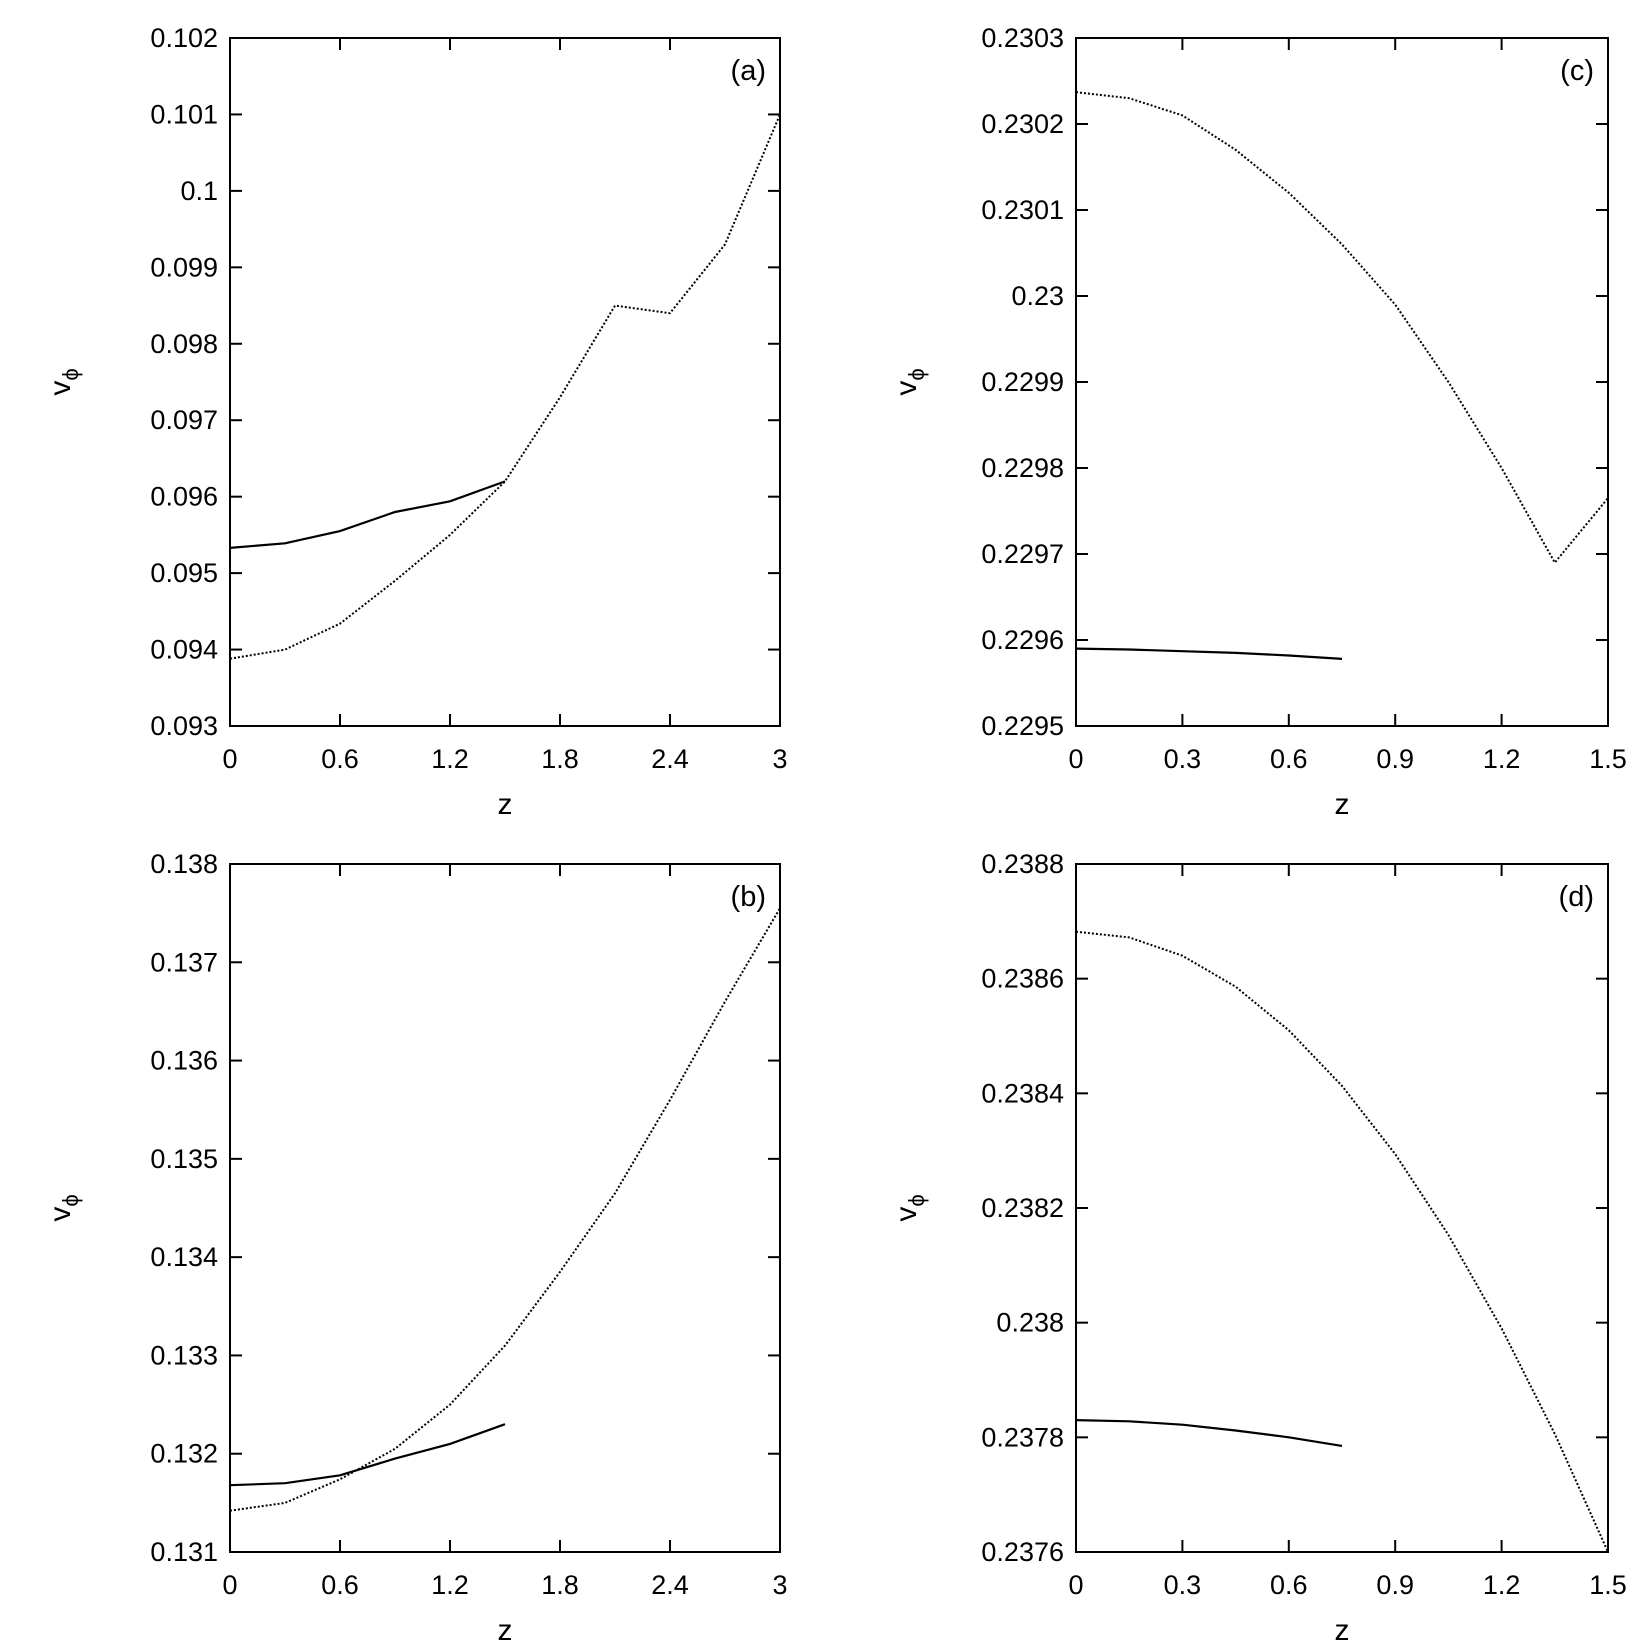 The image size is (1650, 1650). What do you see at coordinates (1022, 726) in the screenshot?
I see `y-tick-label: 0.2295` at bounding box center [1022, 726].